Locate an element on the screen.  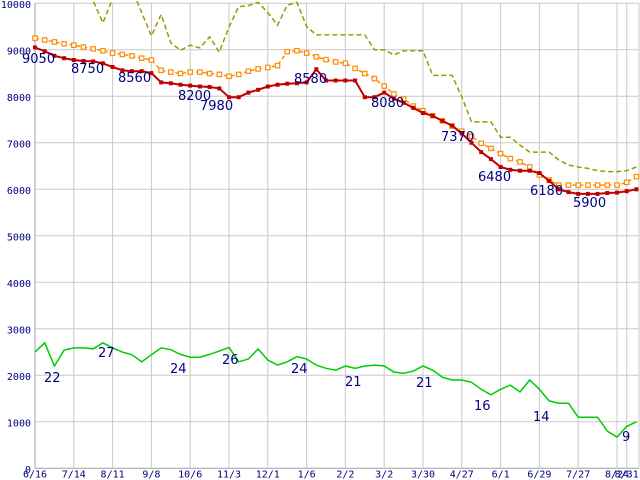
data-point-label: 22 is located at coordinates (52, 378).